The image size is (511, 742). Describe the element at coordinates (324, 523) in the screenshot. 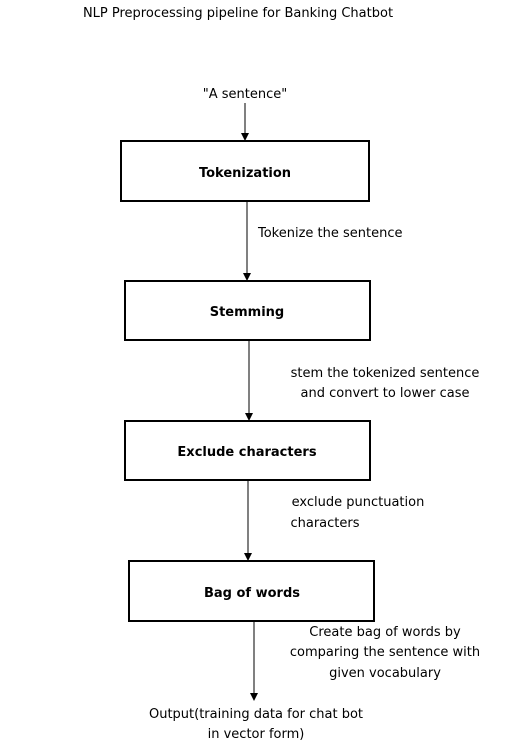

I see `edge-label-exclude-line-2: characters` at that location.